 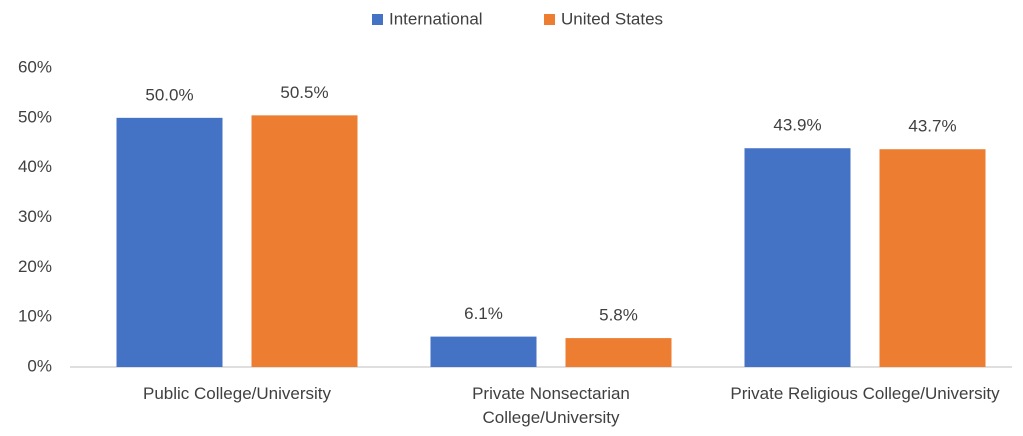 What do you see at coordinates (35, 316) in the screenshot?
I see `y-tick-label: 10%` at bounding box center [35, 316].